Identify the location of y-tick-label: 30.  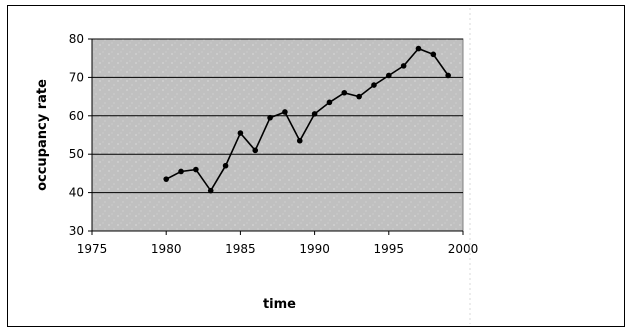
(76, 231).